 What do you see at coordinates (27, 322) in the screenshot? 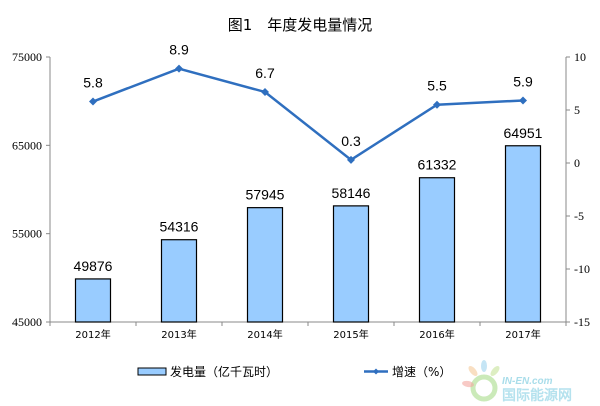
I see `left-tick-label: 45000` at bounding box center [27, 322].